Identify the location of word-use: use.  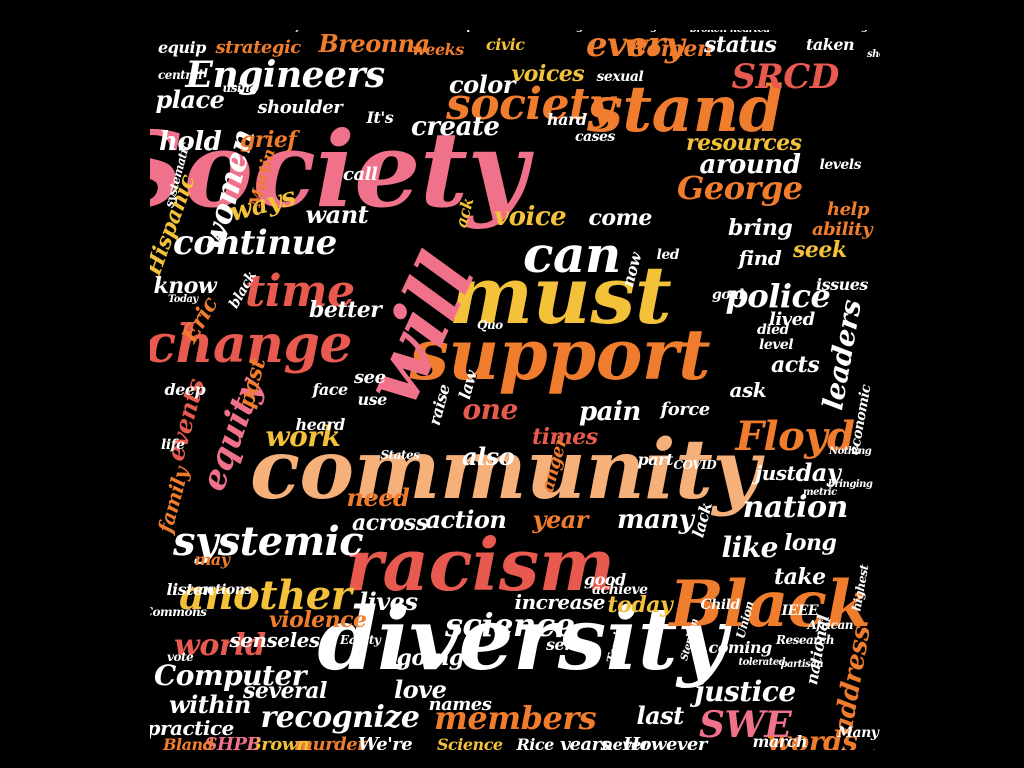
(372, 399).